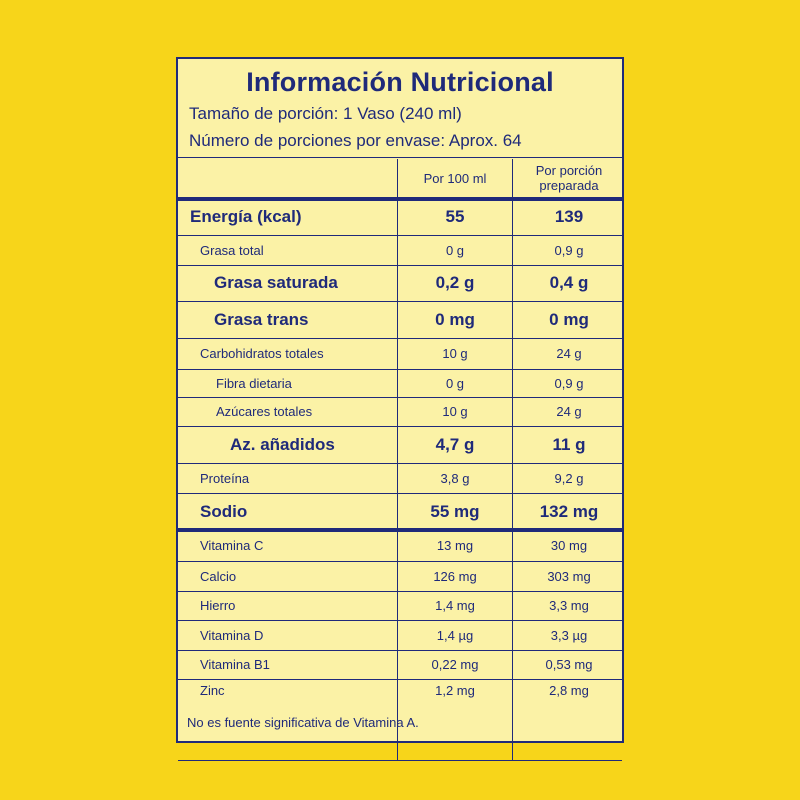  What do you see at coordinates (246, 216) in the screenshot?
I see `nutrient-label: Energía (kcal)` at bounding box center [246, 216].